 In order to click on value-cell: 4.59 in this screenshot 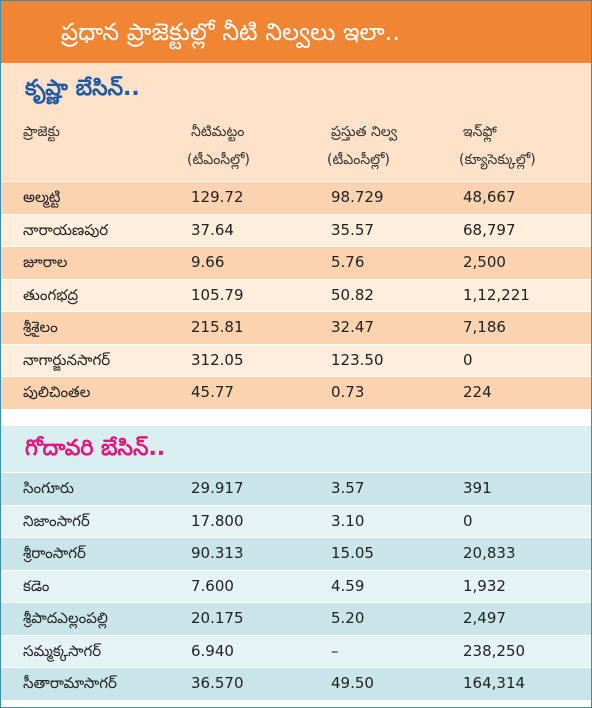, I will do `click(348, 585)`.